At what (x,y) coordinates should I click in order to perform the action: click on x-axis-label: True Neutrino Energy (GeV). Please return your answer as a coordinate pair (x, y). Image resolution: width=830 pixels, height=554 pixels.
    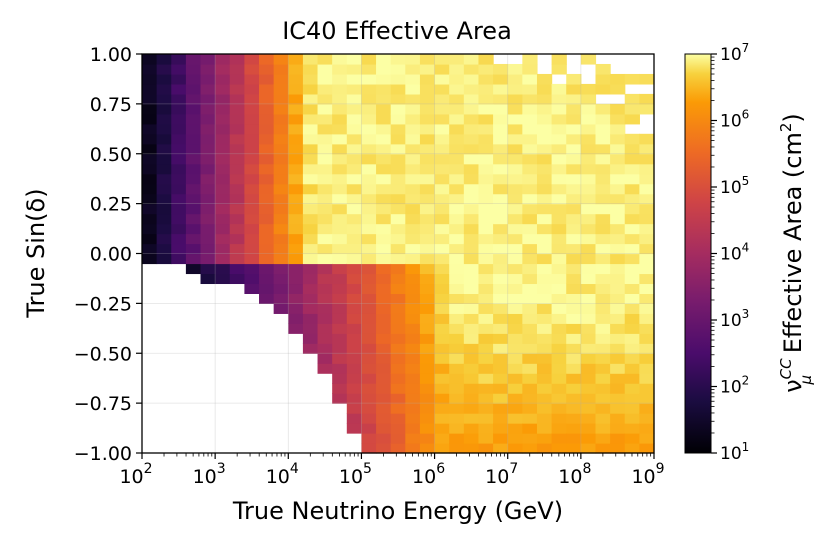
    Looking at the image, I should click on (397, 511).